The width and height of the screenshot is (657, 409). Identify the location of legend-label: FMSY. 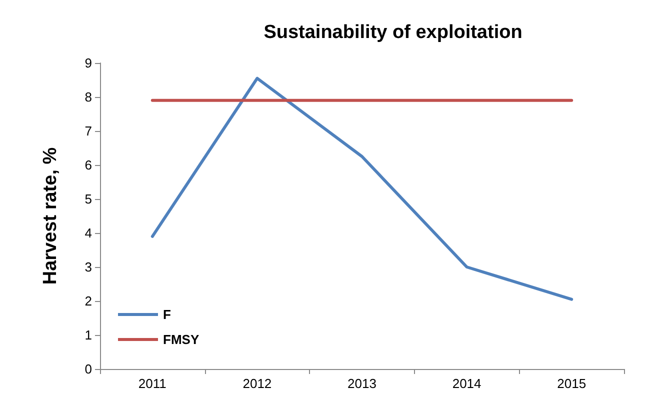
(181, 339).